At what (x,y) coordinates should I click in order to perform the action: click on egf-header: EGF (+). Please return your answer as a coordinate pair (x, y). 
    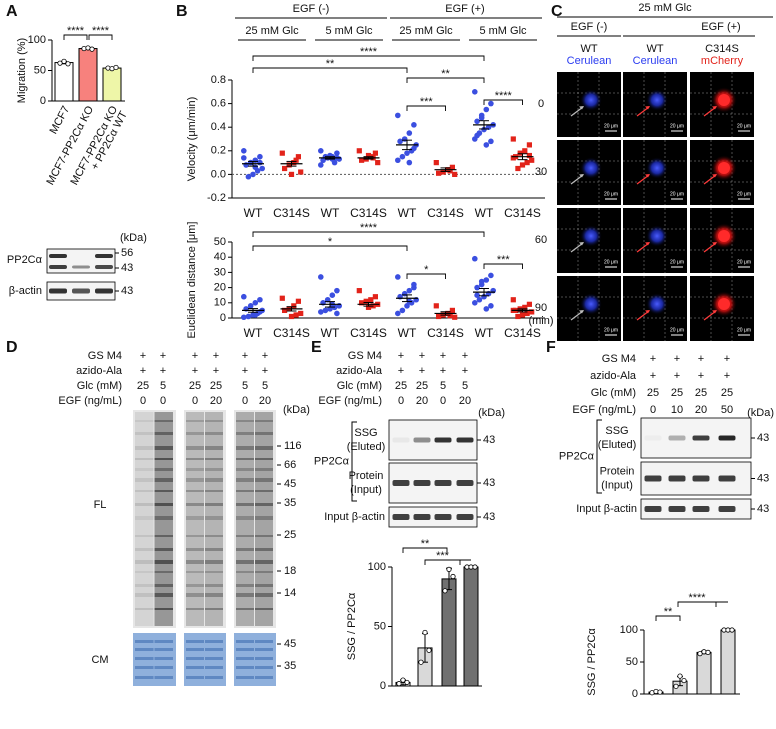
    Looking at the image, I should click on (464, 9).